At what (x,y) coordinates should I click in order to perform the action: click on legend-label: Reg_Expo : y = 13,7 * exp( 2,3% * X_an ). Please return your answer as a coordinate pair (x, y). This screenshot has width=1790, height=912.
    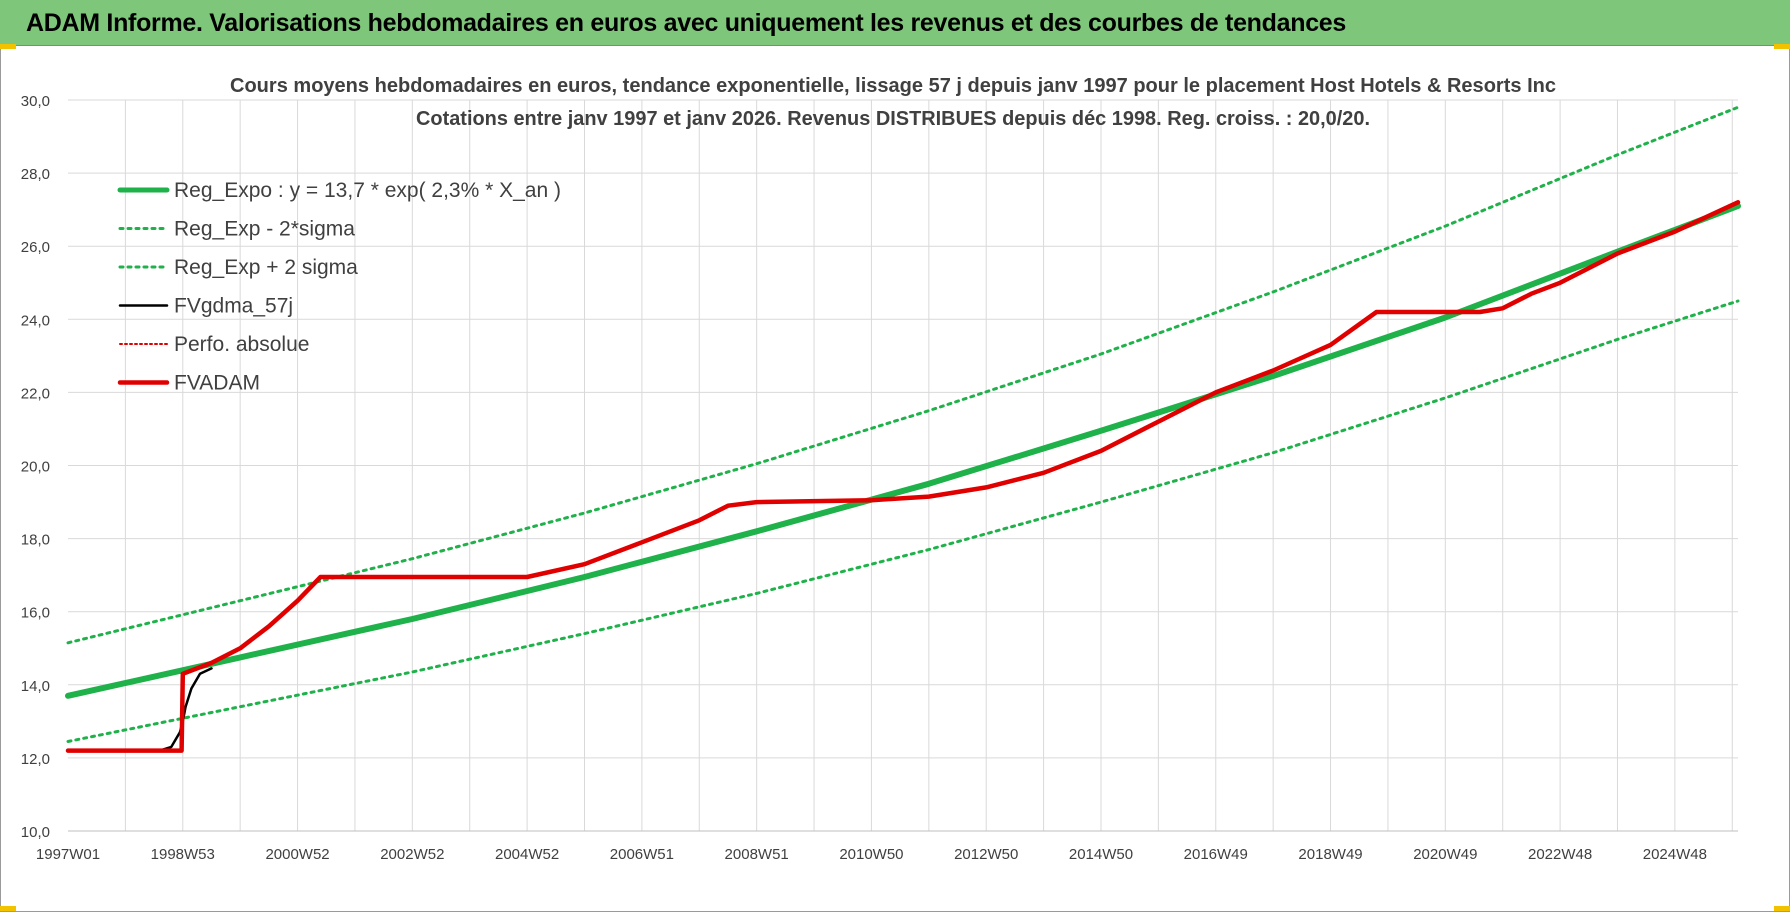
    Looking at the image, I should click on (367, 190).